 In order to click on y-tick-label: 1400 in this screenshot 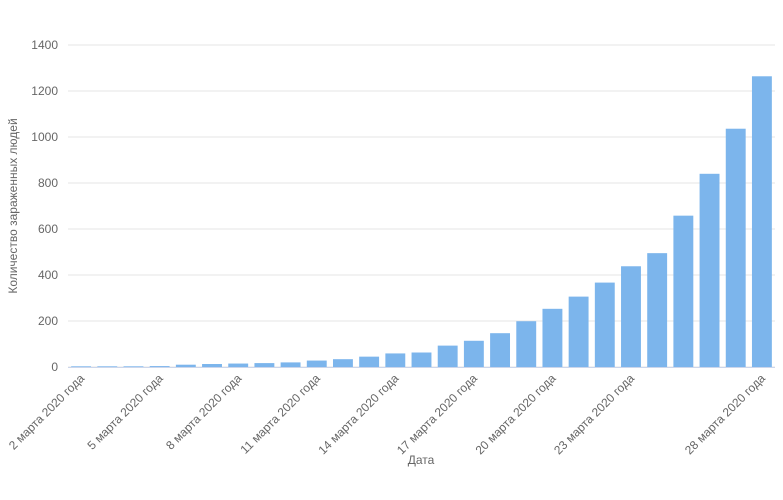, I will do `click(44, 45)`.